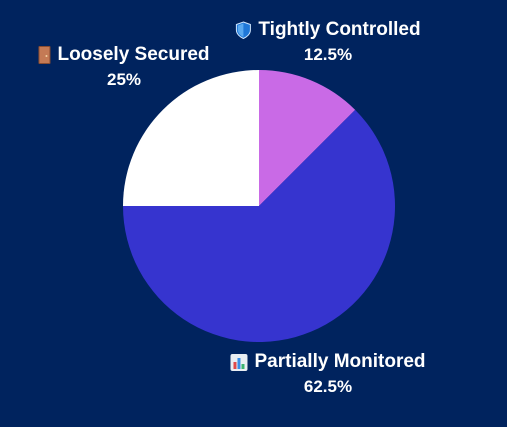 The image size is (507, 427). I want to click on slice-percent: 62.5%, so click(328, 386).